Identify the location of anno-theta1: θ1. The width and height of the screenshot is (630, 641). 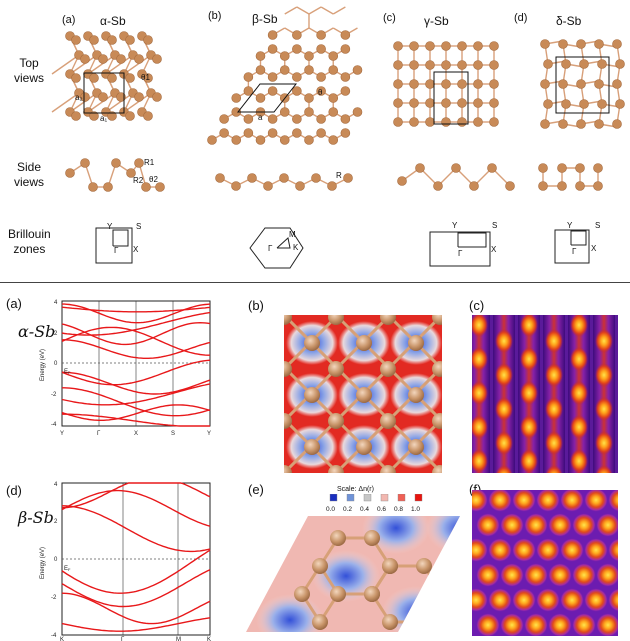
(145, 77).